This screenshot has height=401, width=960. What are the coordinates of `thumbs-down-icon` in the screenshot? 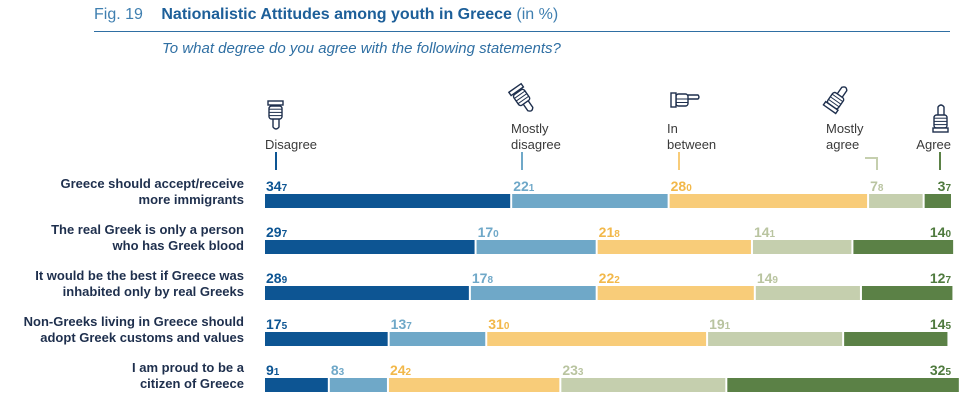 It's located at (275, 115).